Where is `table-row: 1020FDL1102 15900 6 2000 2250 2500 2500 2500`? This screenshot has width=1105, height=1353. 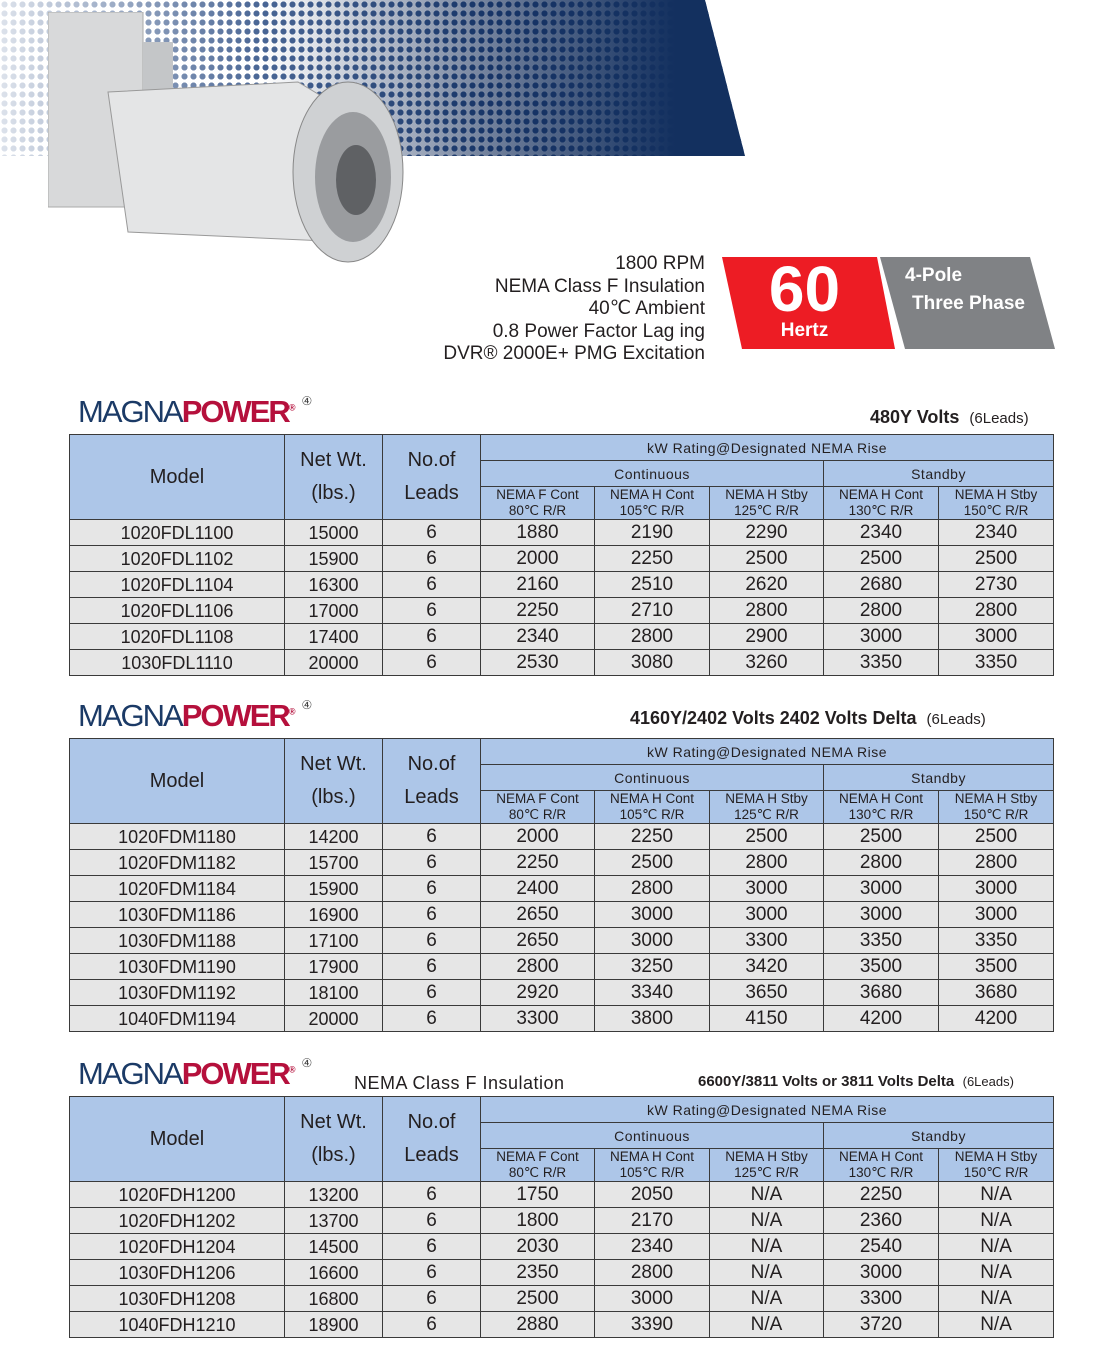
table-row: 1020FDL1102 15900 6 2000 2250 2500 2500 2500 is located at coordinates (562, 558).